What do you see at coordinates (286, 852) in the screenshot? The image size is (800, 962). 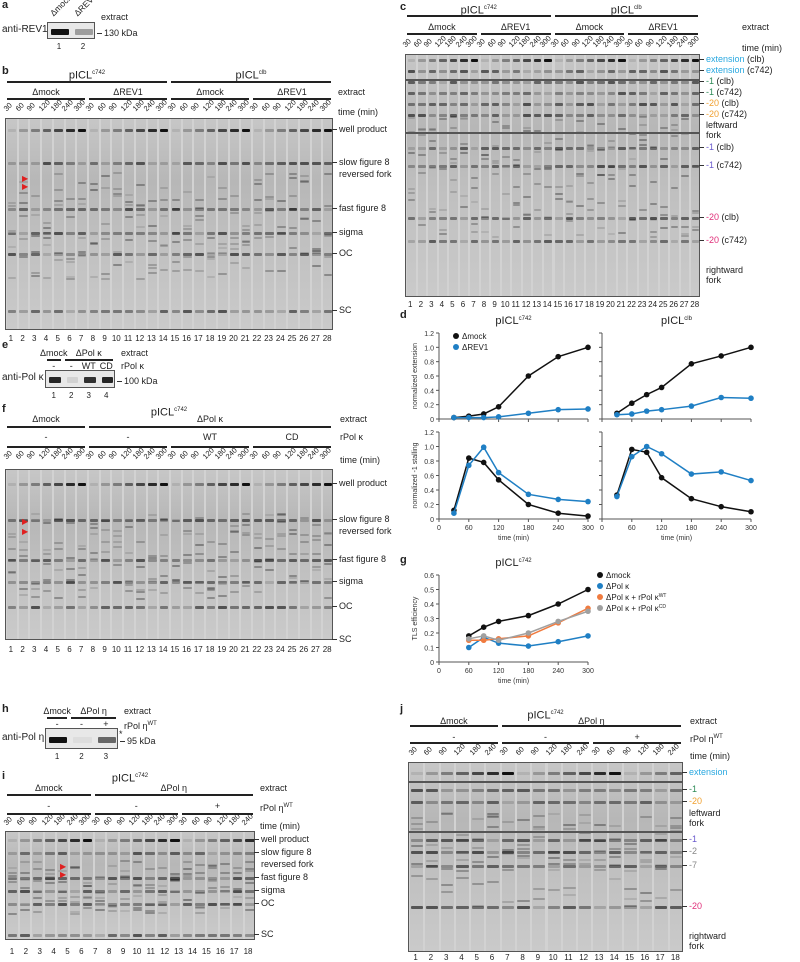 I see `band-label-text: slow figure 8` at bounding box center [286, 852].